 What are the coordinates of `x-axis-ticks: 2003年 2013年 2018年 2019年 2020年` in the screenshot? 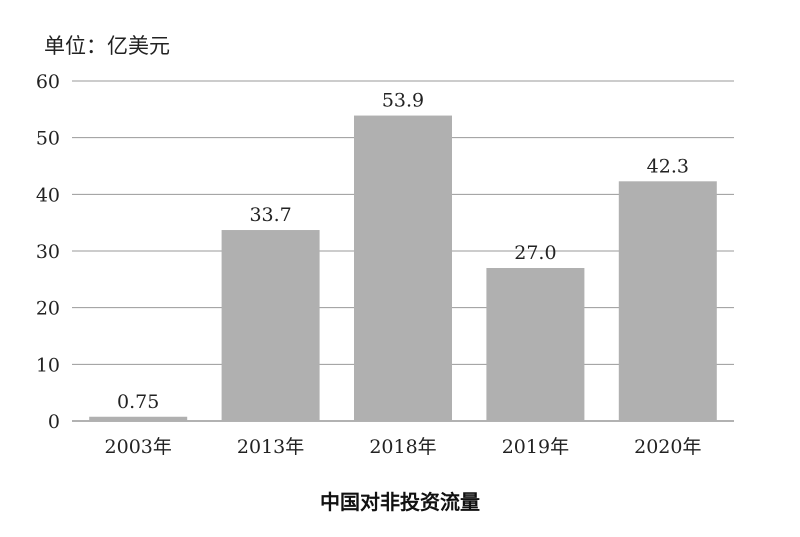 It's located at (403, 447).